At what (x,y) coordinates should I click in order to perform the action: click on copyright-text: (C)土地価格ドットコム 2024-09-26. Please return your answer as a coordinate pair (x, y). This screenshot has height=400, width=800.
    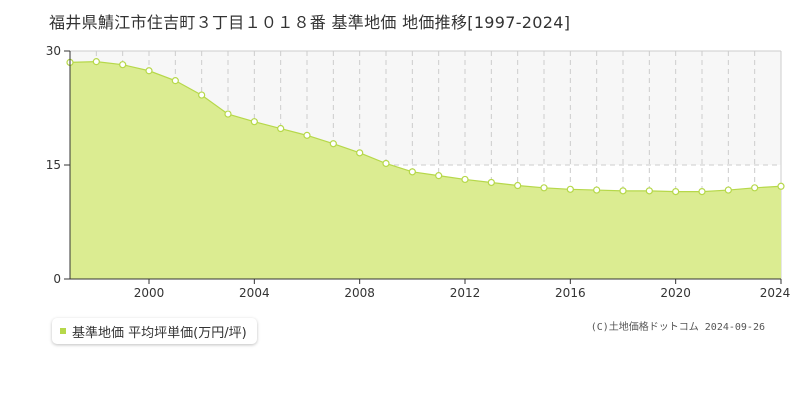
    Looking at the image, I should click on (677, 327).